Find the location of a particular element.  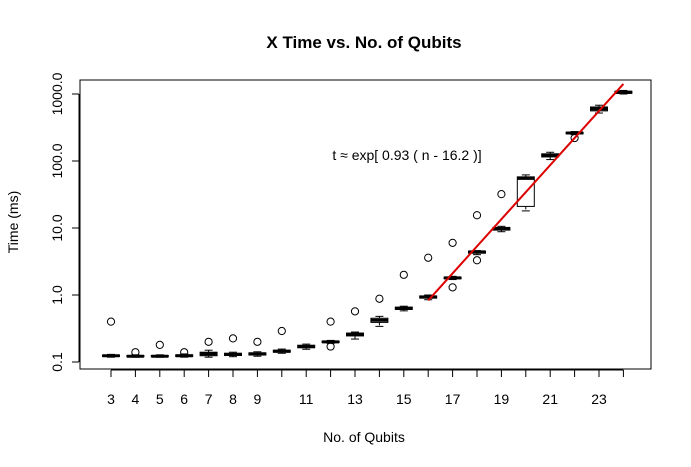

x-tick-label: 17 is located at coordinates (453, 399).